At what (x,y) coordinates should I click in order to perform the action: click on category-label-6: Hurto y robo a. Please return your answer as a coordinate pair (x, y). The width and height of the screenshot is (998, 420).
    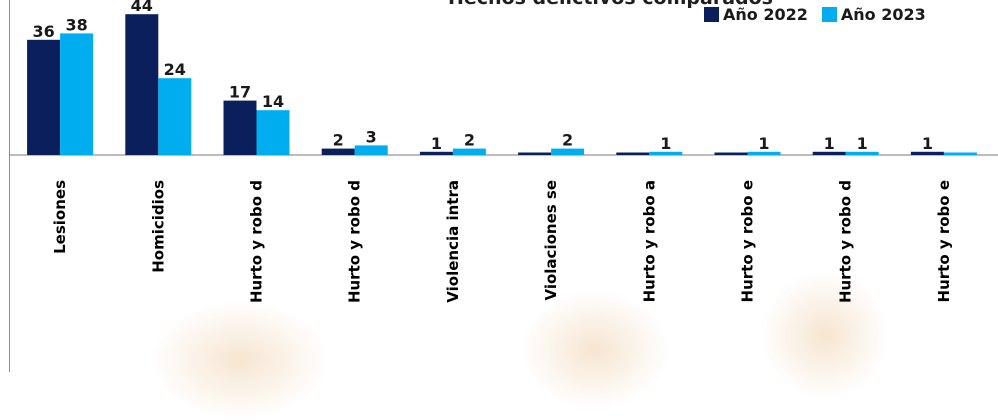
    Looking at the image, I should click on (649, 241).